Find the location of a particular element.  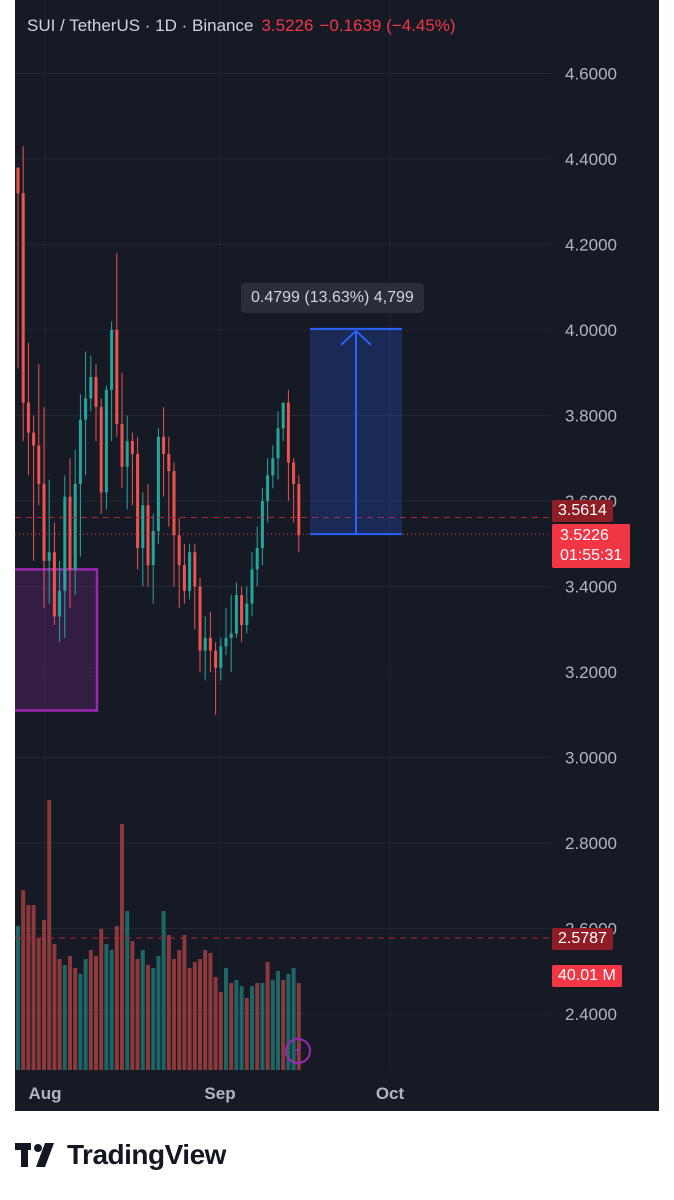

y-tick-label: 4.6000 is located at coordinates (591, 74).